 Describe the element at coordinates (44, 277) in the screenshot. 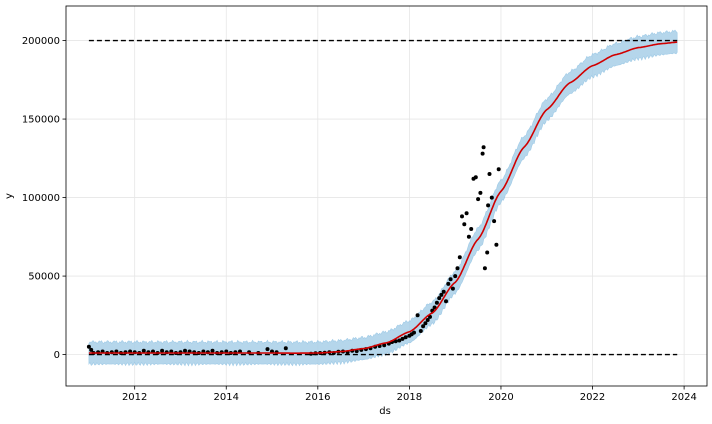

I see `y-tick-label: 50000` at that location.